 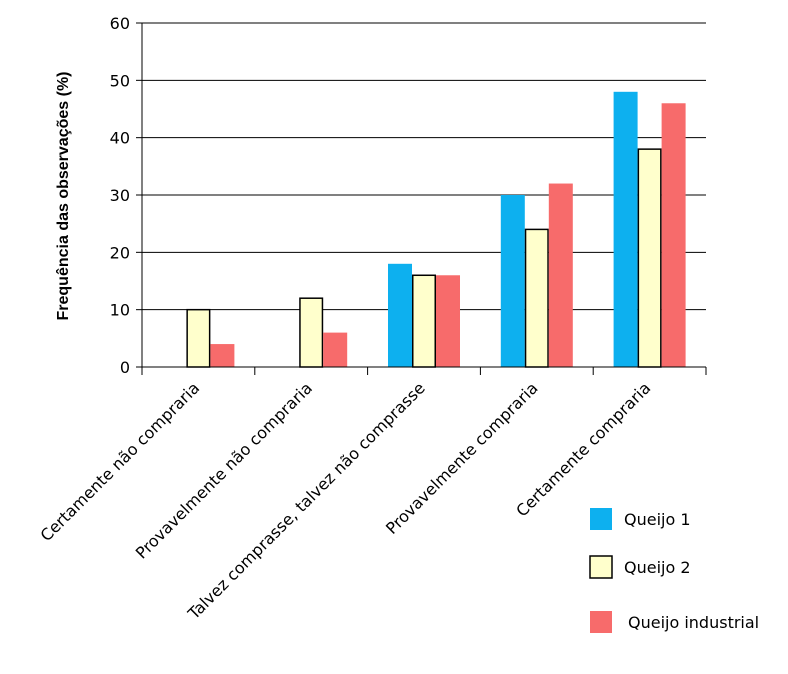 What do you see at coordinates (657, 519) in the screenshot?
I see `legend-label: Queijo 1` at bounding box center [657, 519].